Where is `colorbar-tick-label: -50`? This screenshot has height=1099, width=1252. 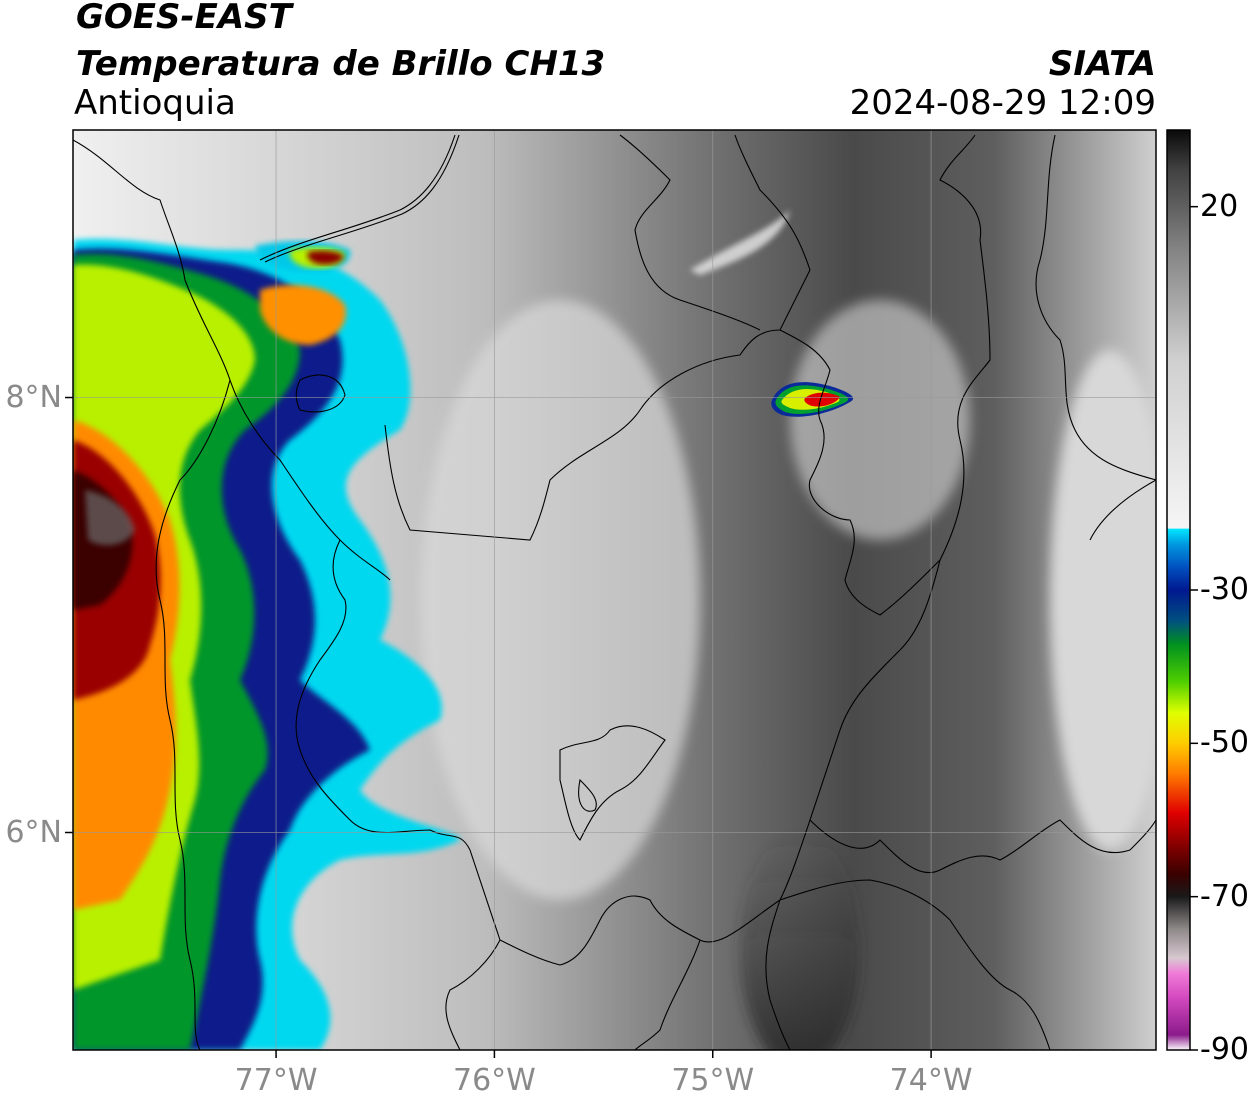
colorbar-tick-label: -50 is located at coordinates (1224, 743).